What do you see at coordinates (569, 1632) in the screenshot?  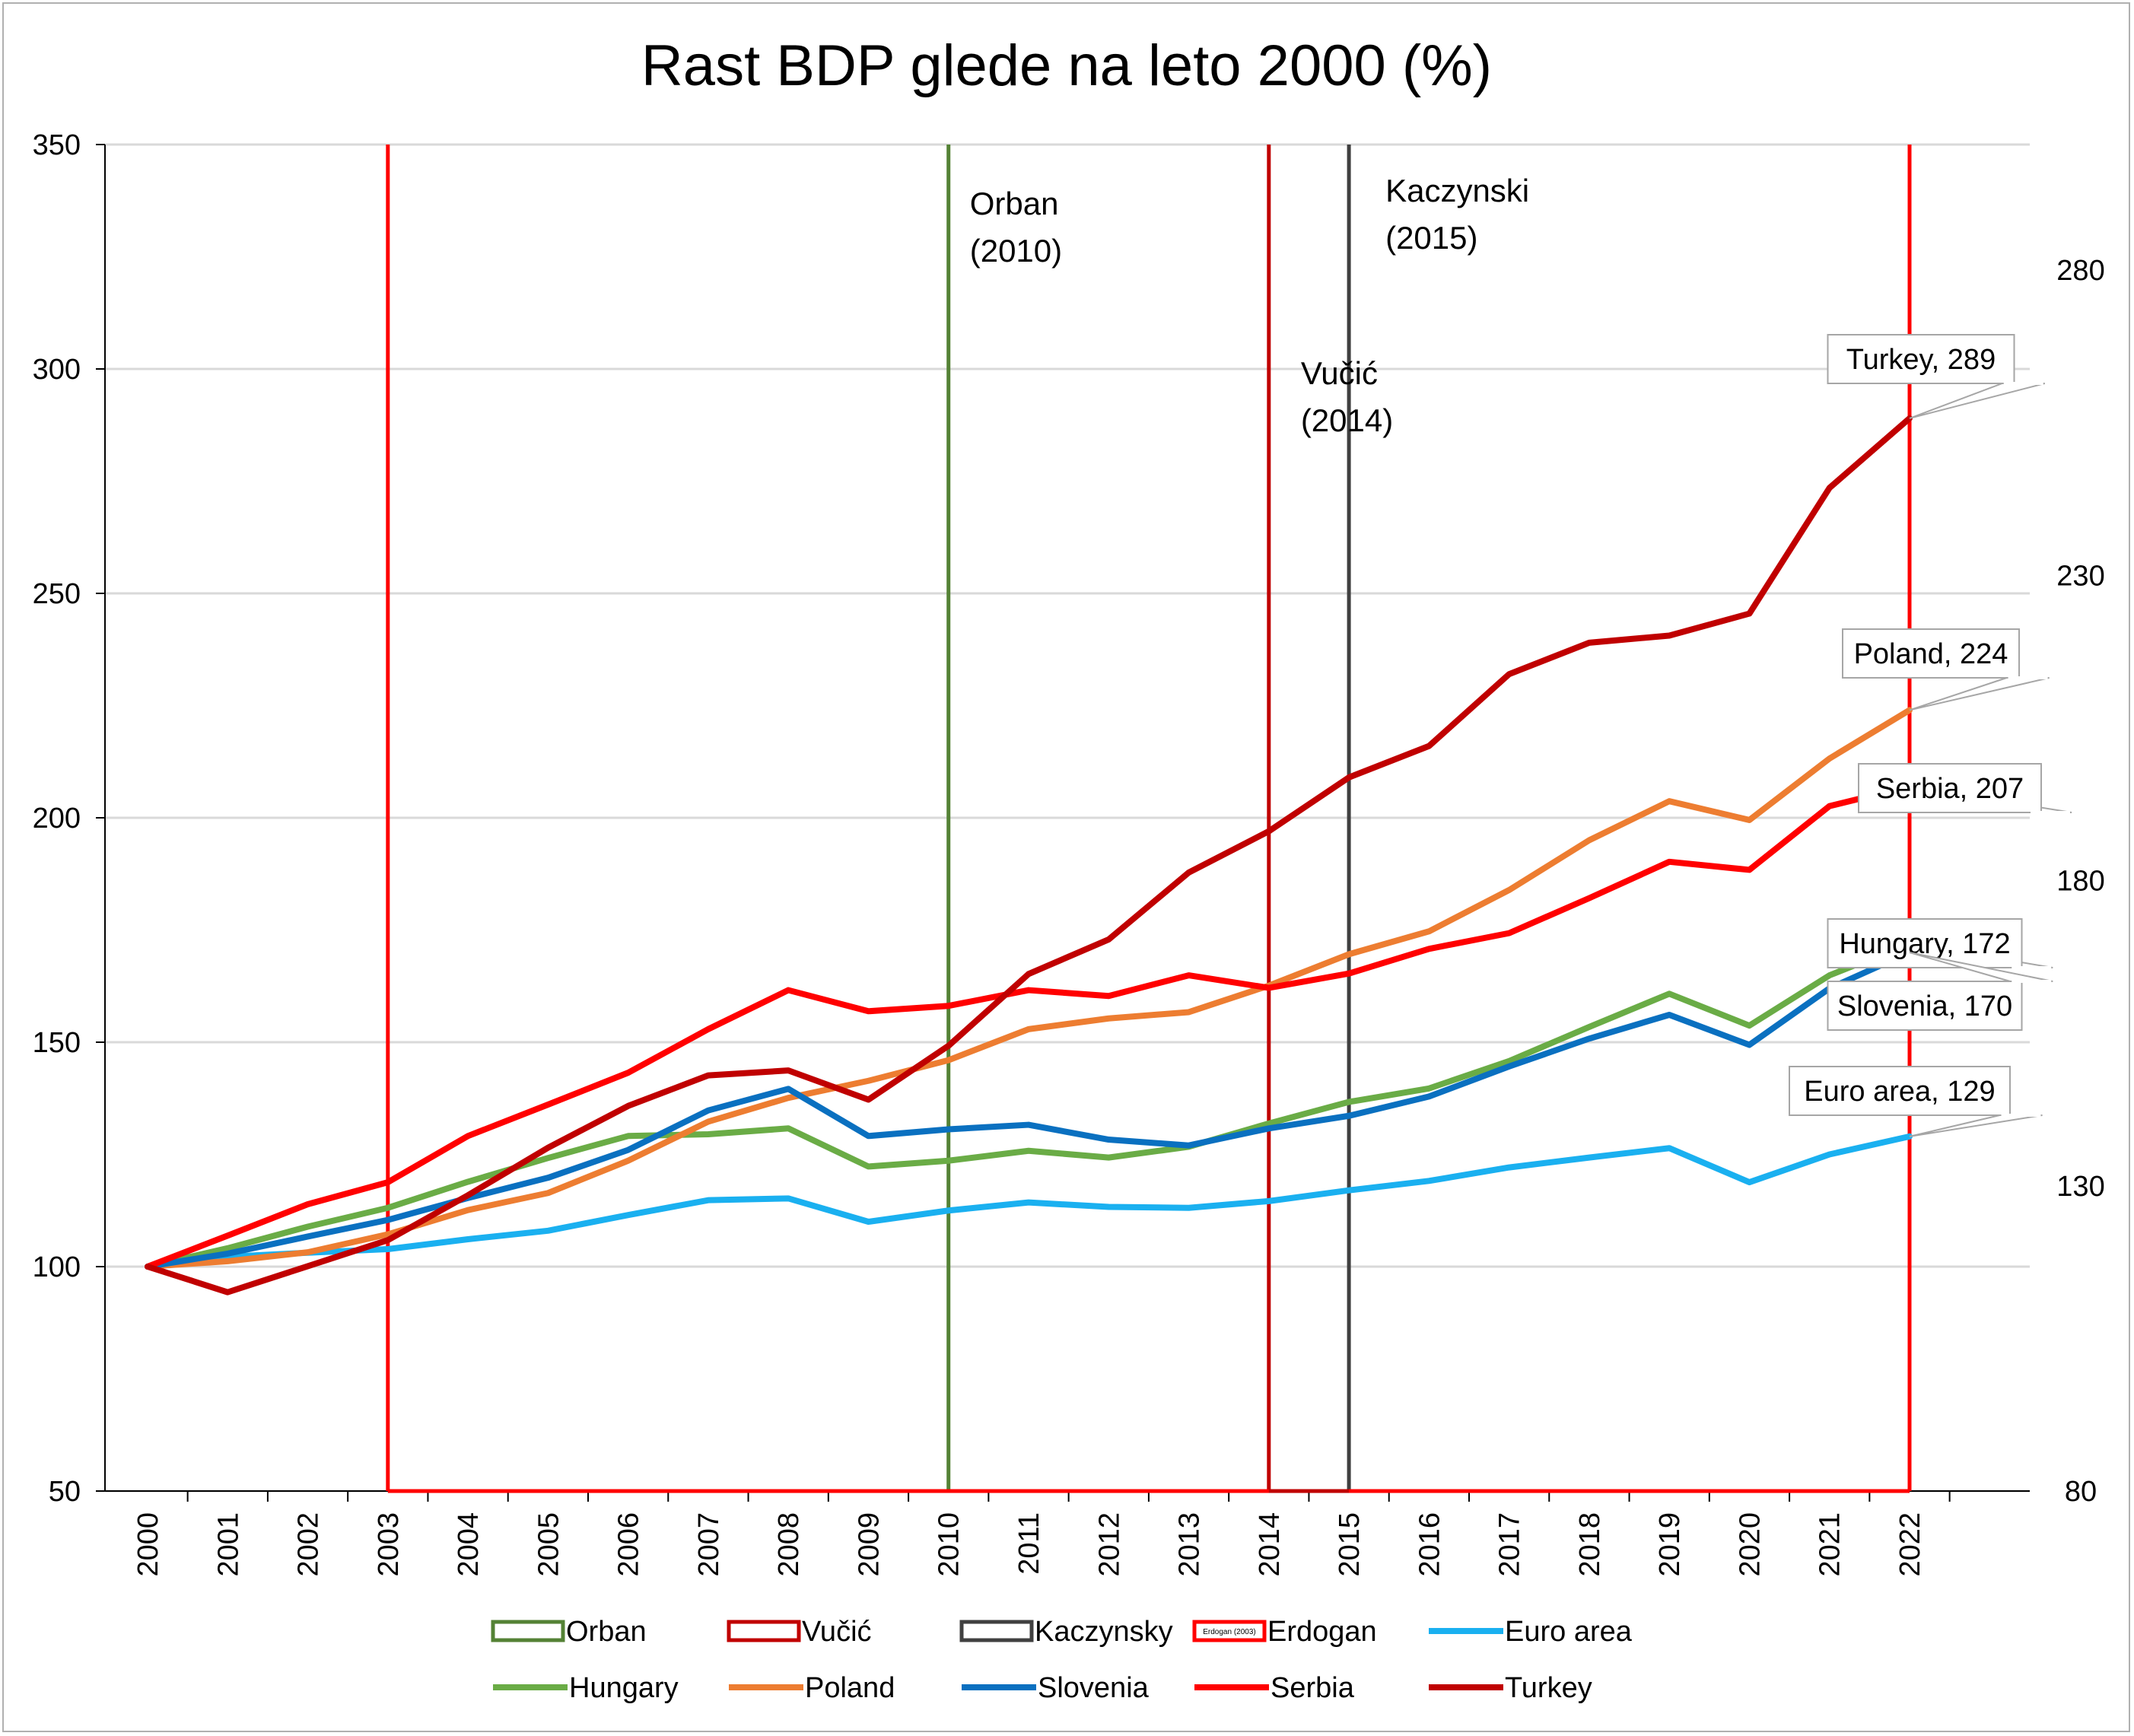 I see `legend-item-orban: Orban` at bounding box center [569, 1632].